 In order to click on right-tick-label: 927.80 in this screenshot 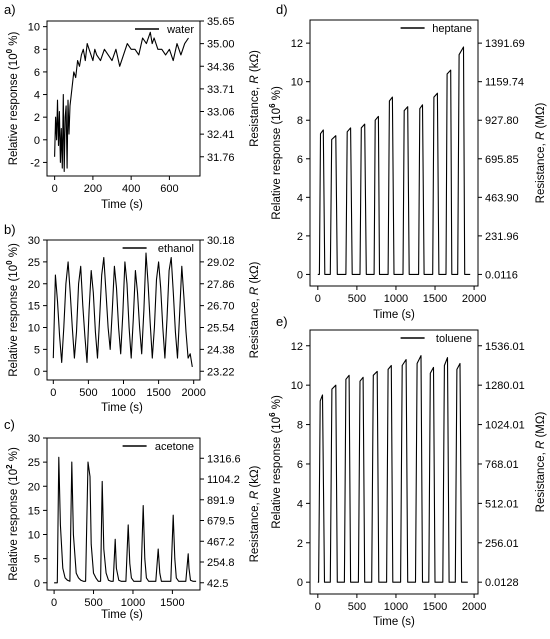, I will do `click(502, 121)`.